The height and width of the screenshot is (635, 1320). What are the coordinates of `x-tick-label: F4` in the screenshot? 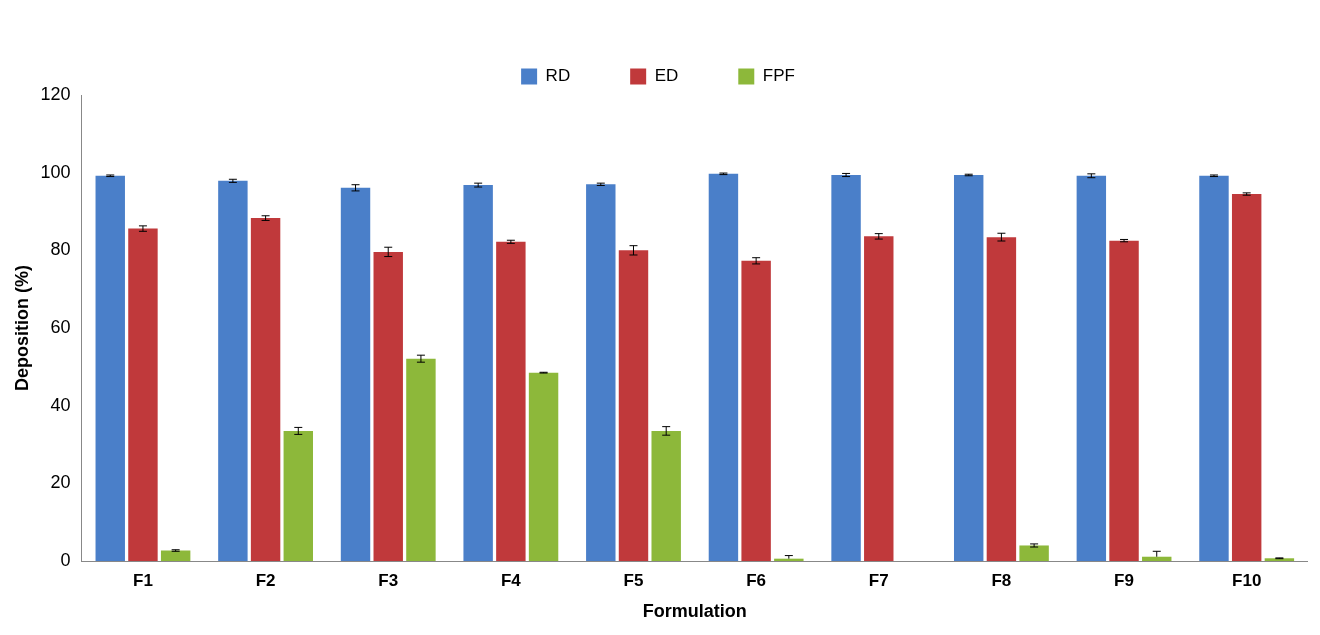 It's located at (511, 580).